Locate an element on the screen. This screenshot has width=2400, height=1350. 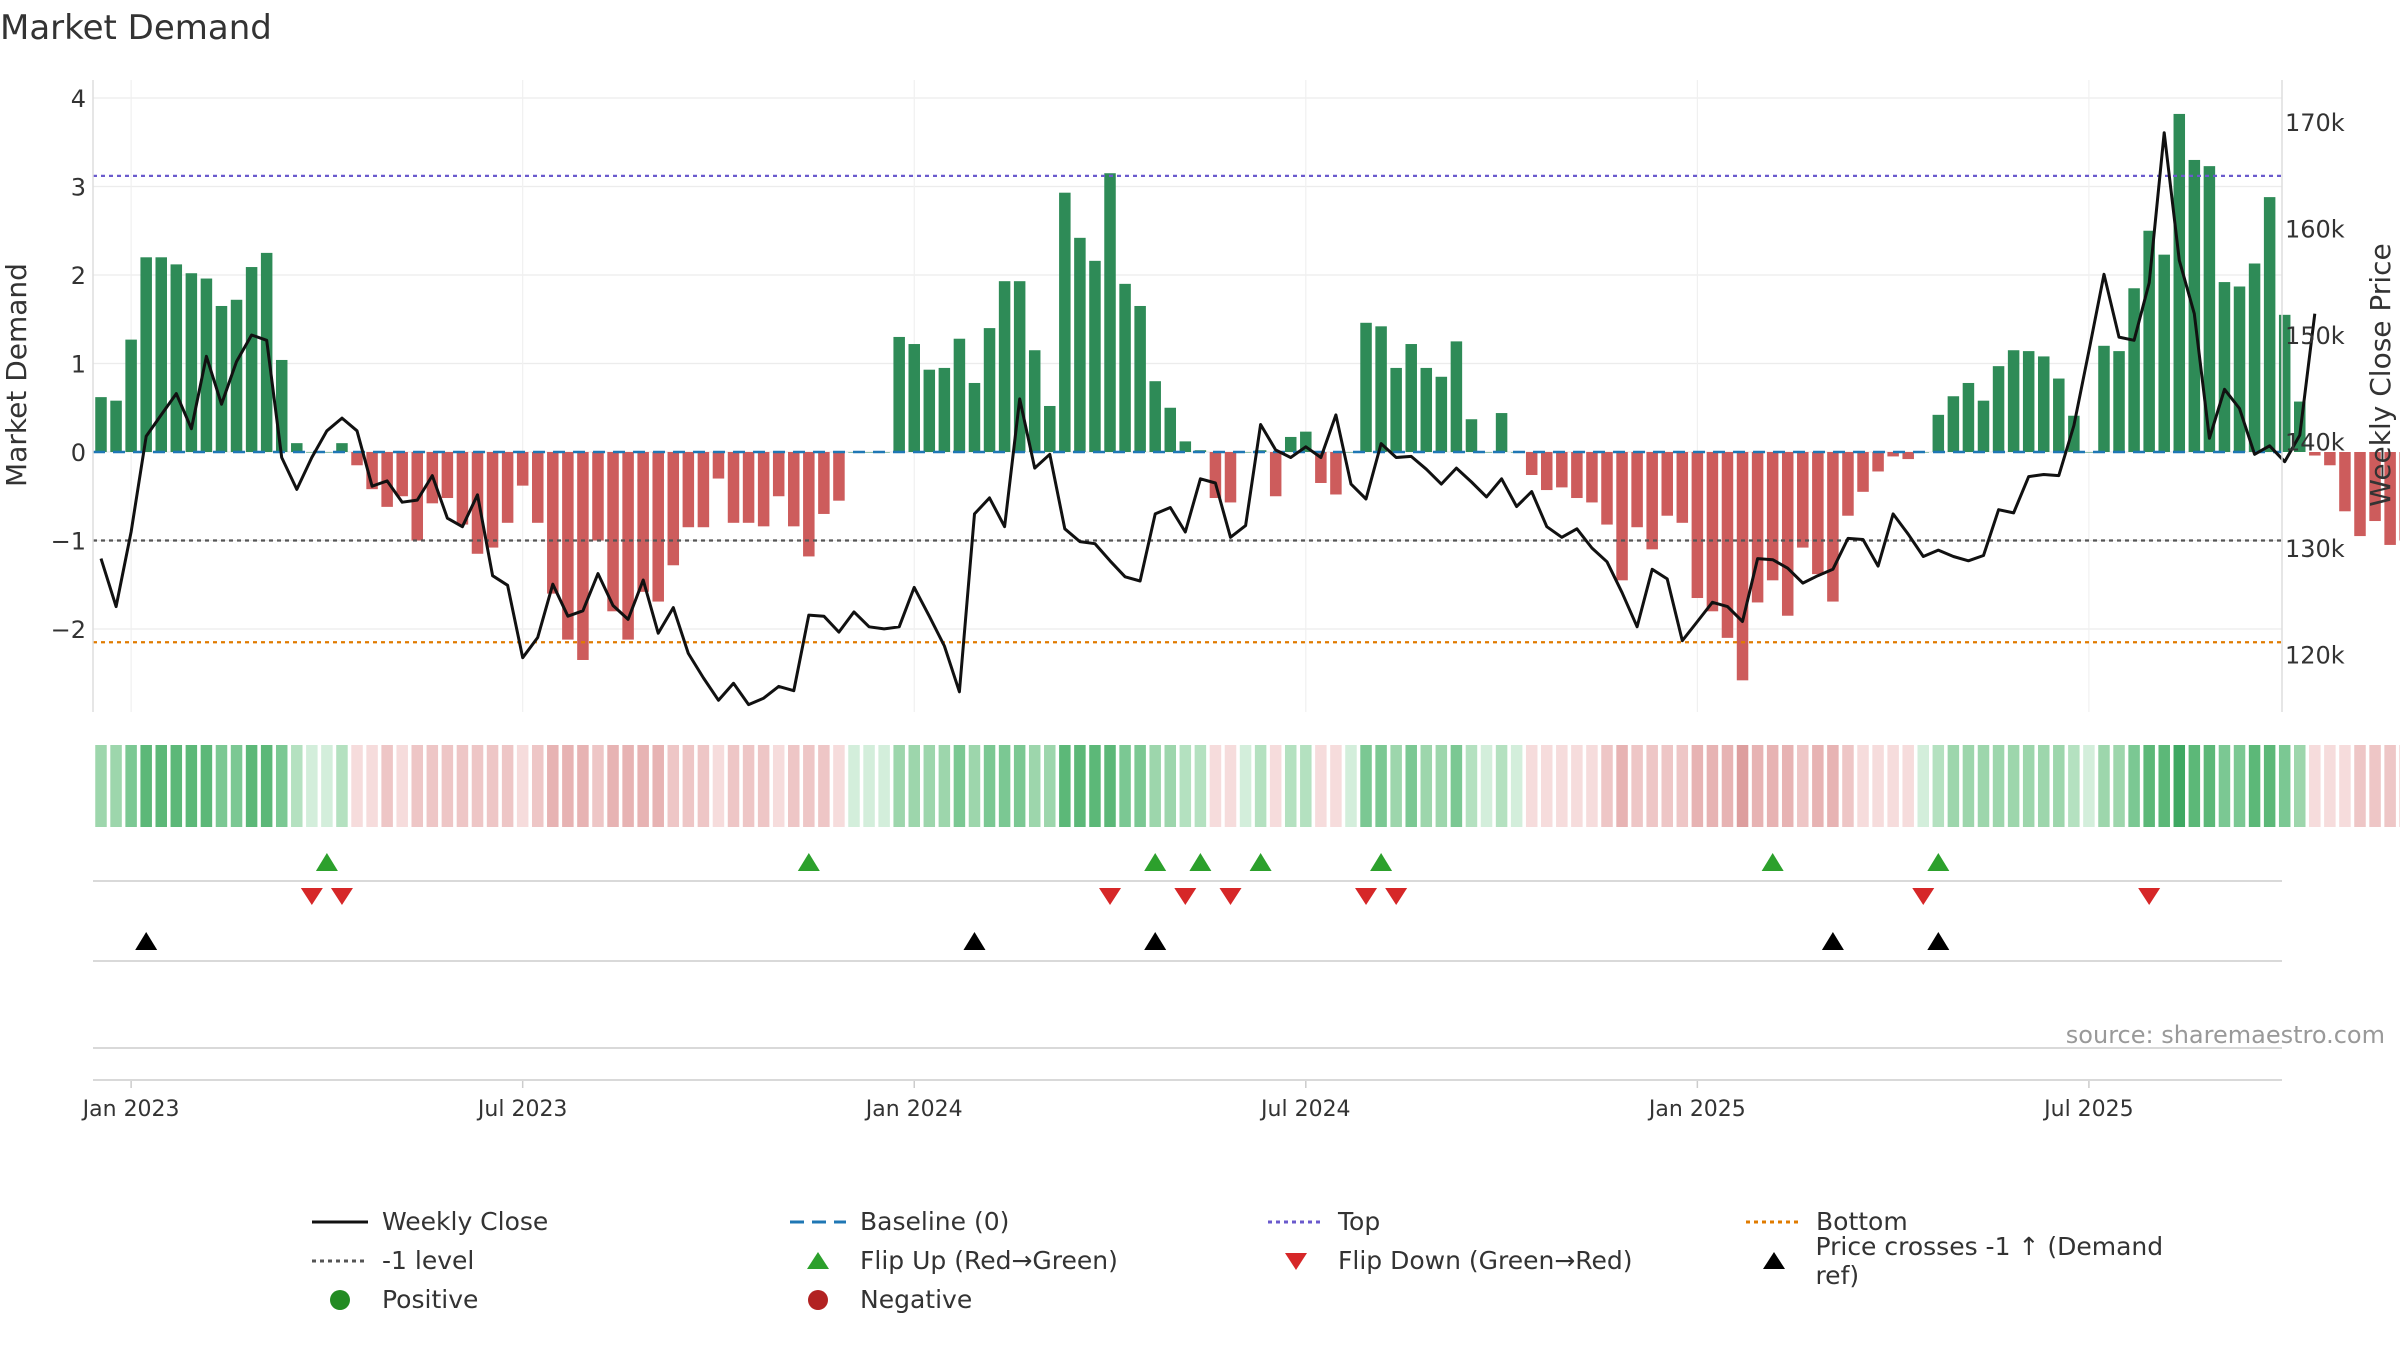
legend-item: Positive is located at coordinates (539, 1299).